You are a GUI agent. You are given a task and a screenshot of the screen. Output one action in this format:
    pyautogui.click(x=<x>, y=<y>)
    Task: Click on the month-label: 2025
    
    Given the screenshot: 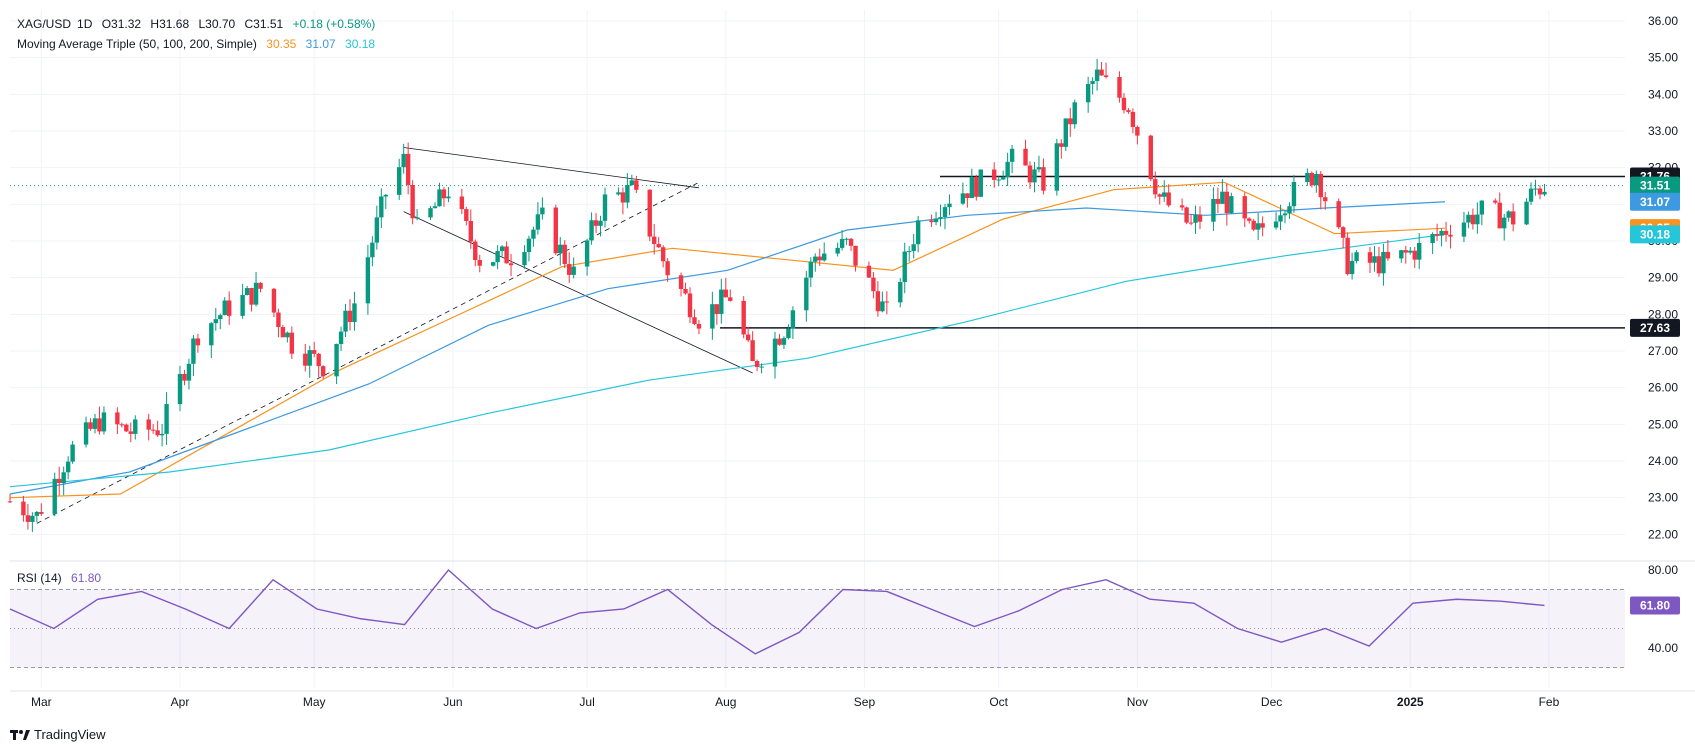 What is the action you would take?
    pyautogui.click(x=1410, y=702)
    